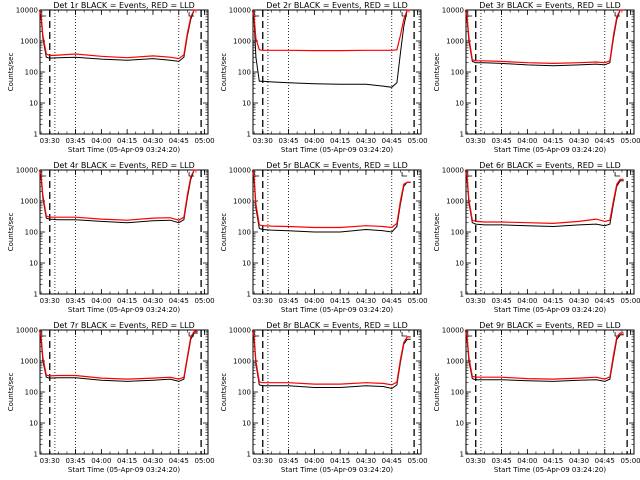  Describe the element at coordinates (124, 325) in the screenshot. I see `panel-title: Det 7r BLACK = Events, RED = LLD` at that location.